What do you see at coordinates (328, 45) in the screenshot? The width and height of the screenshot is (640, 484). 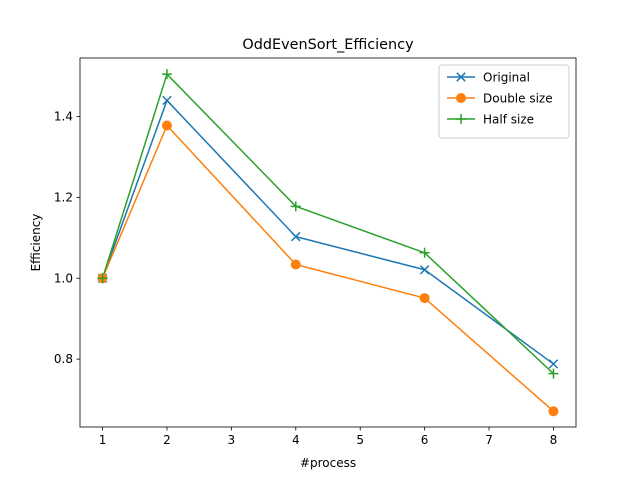 I see `chart-title: OddEvenSort_Efficiency` at bounding box center [328, 45].